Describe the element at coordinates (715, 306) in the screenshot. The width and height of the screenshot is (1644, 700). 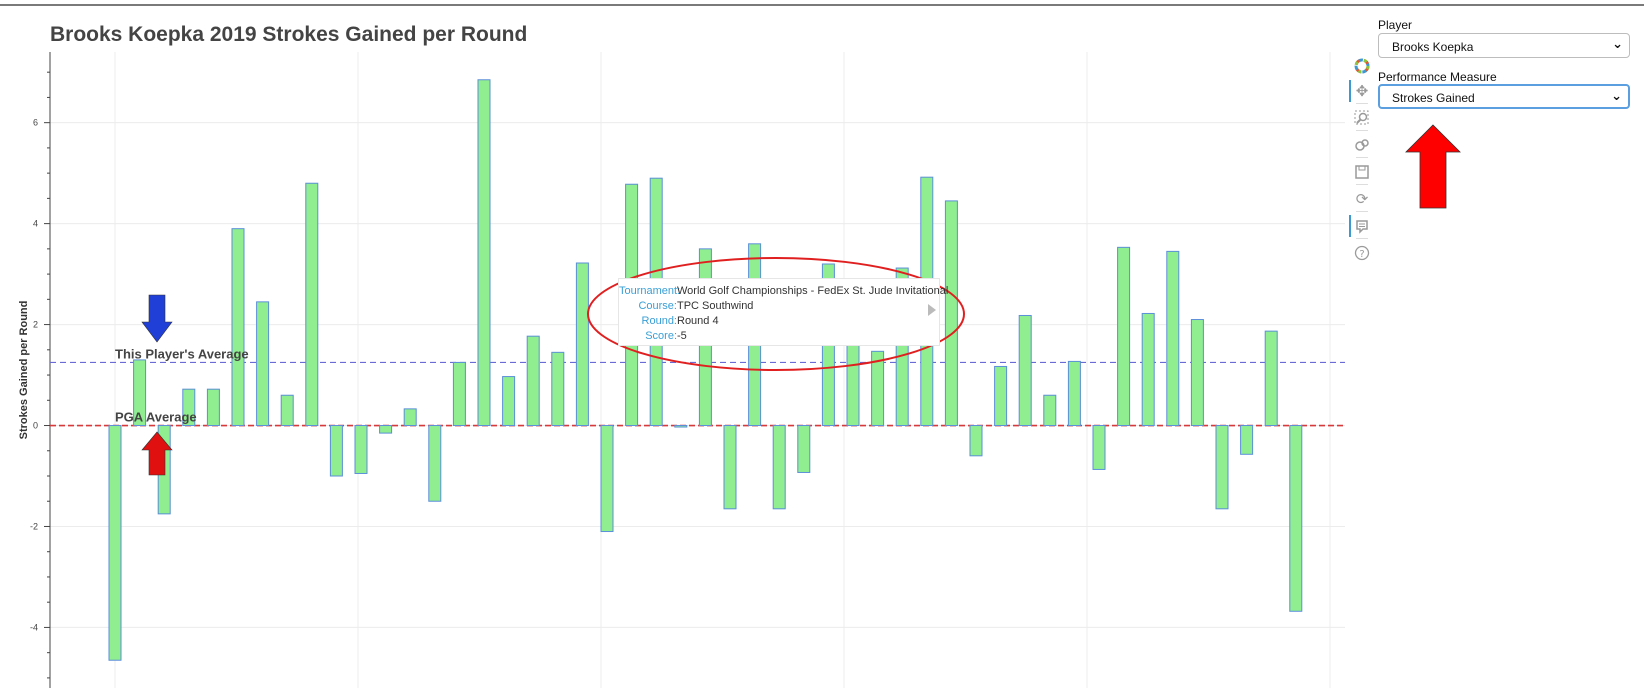
I see `tooltip-course-value: TPC Southwind` at that location.